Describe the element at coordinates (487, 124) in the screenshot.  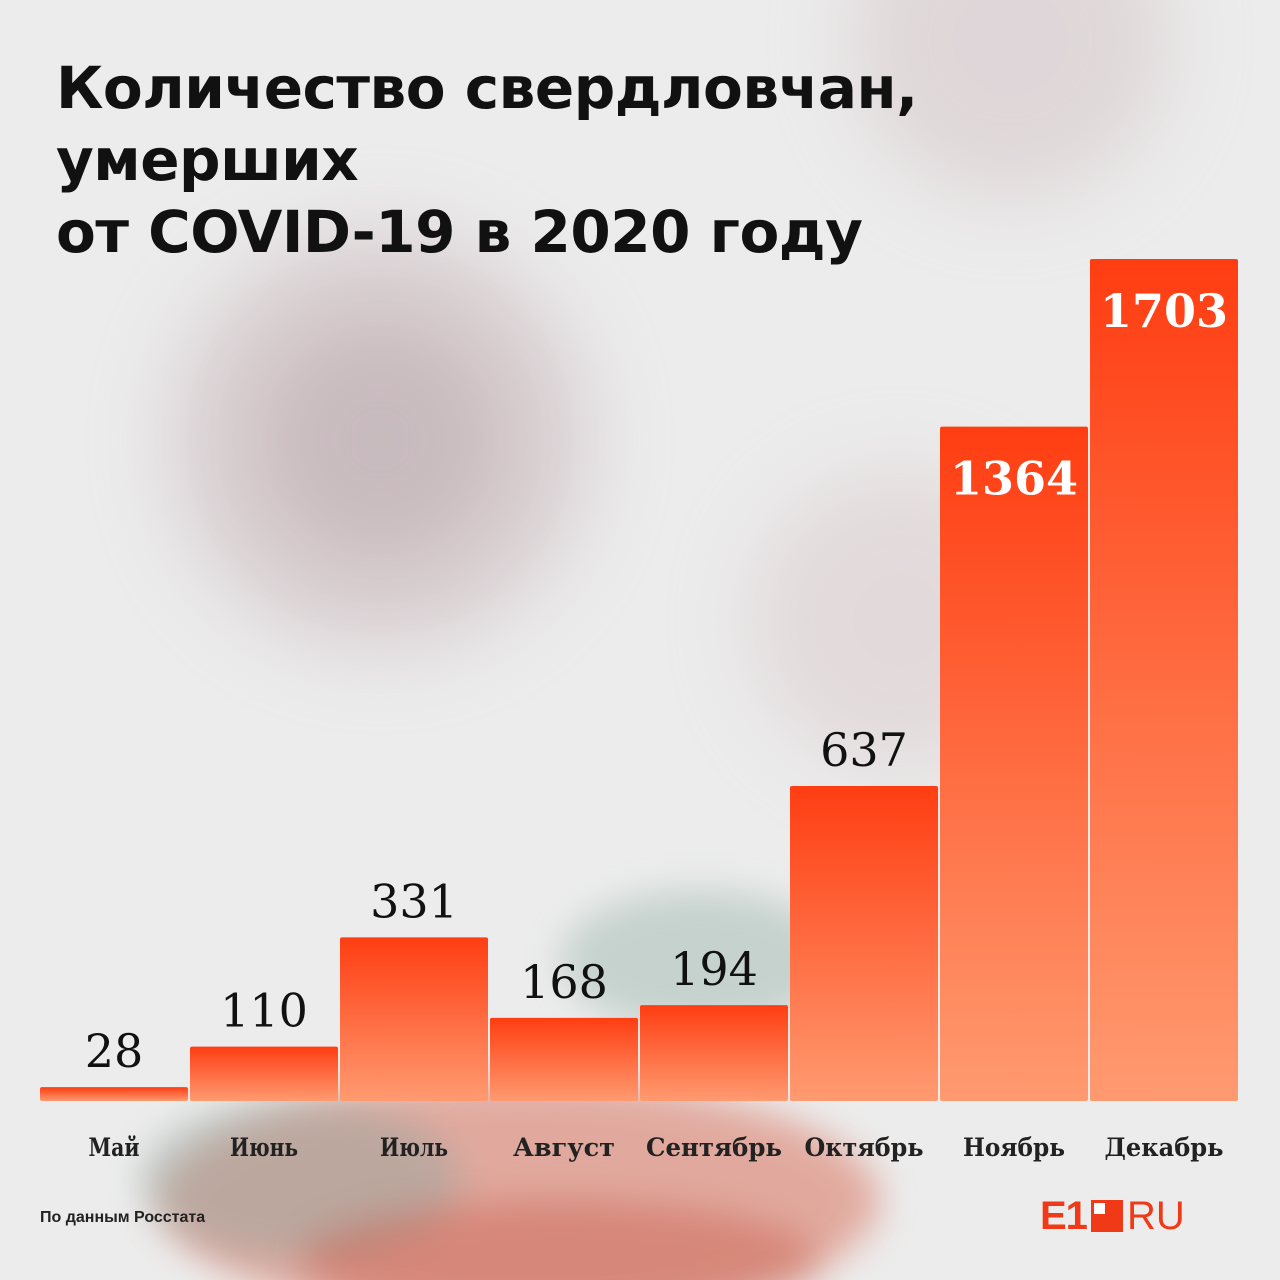
I see `chart-title-line-1: Количество свердловчан, умерших` at that location.